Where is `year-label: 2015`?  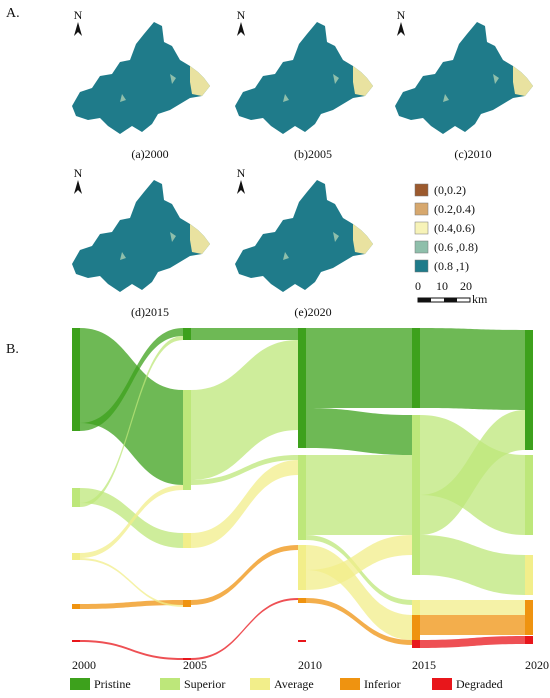
year-label: 2015 is located at coordinates (424, 665).